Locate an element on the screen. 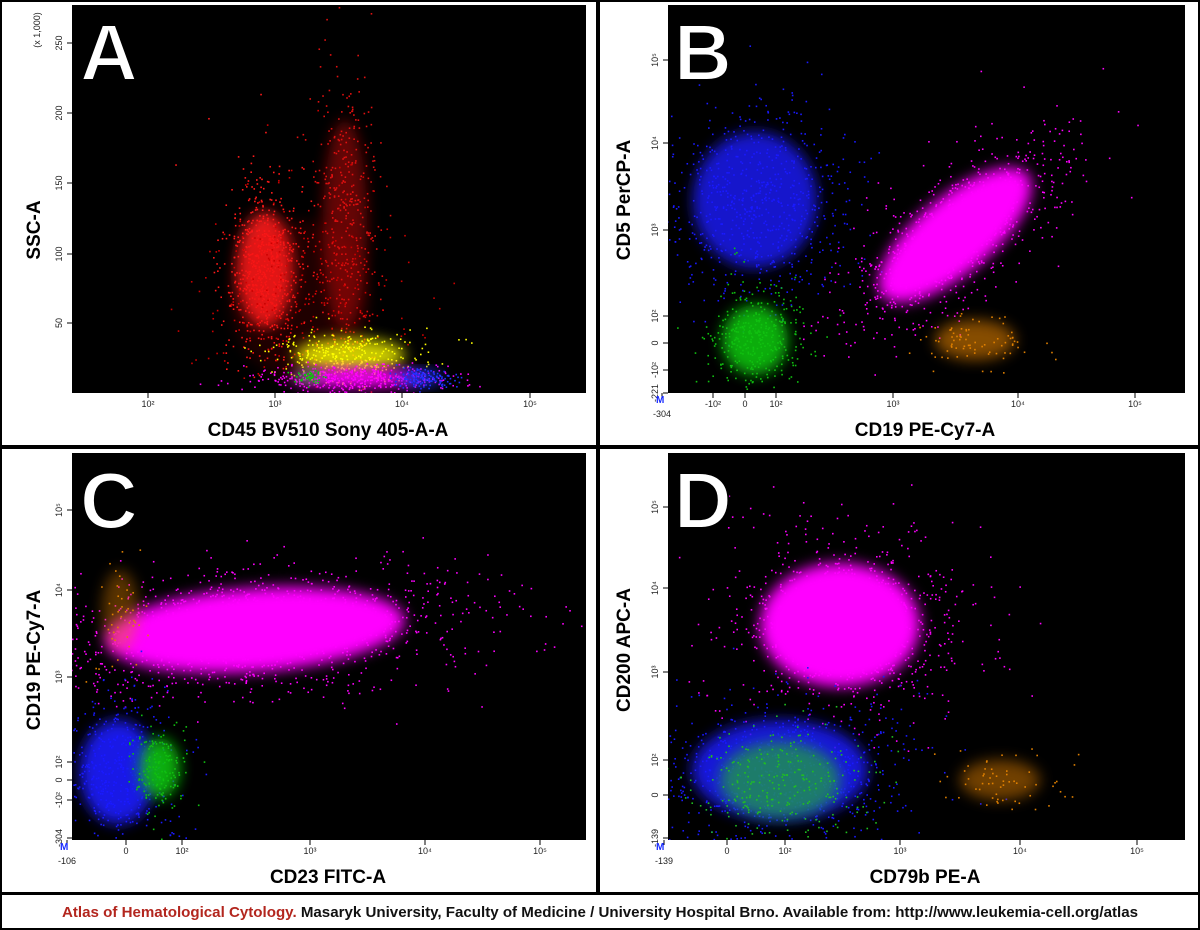 The width and height of the screenshot is (1200, 930). population-layer is located at coordinates (903, 218).